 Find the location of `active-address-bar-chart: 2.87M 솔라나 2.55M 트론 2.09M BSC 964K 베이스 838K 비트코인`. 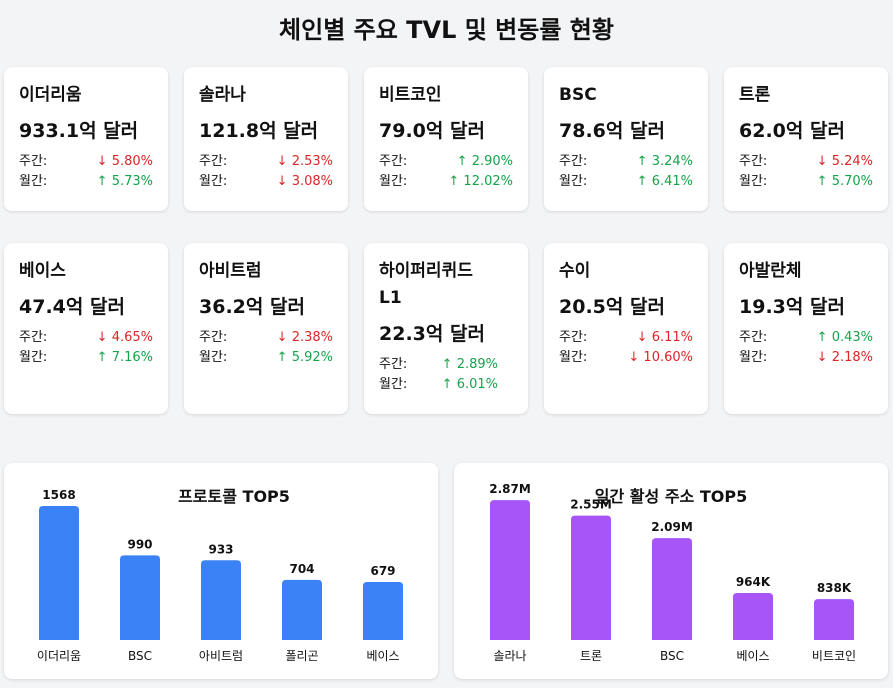

active-address-bar-chart: 2.87M 솔라나 2.55M 트론 2.09M BSC 964K 베이스 838K 비트코인 is located at coordinates (672, 572).